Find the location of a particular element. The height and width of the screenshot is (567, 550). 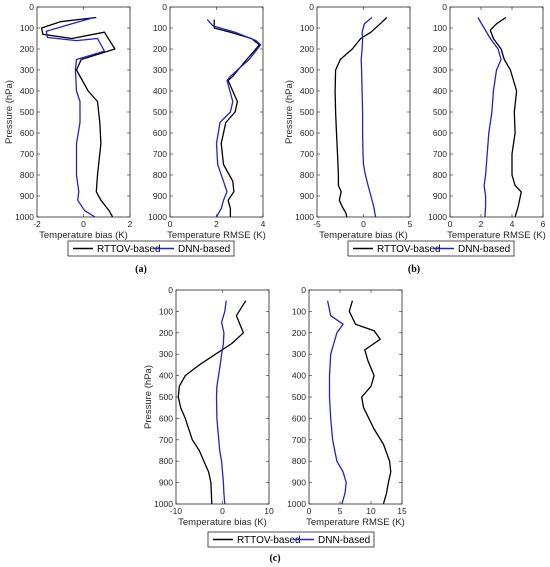

panel-label-a: (a) is located at coordinates (141, 269).